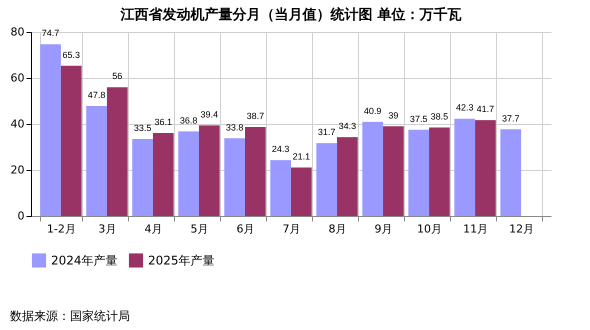  Describe the element at coordinates (291, 14) in the screenshot. I see `chart-title: 江西省发动机产量分月（当月值）统计图 单位：万千瓦` at that location.